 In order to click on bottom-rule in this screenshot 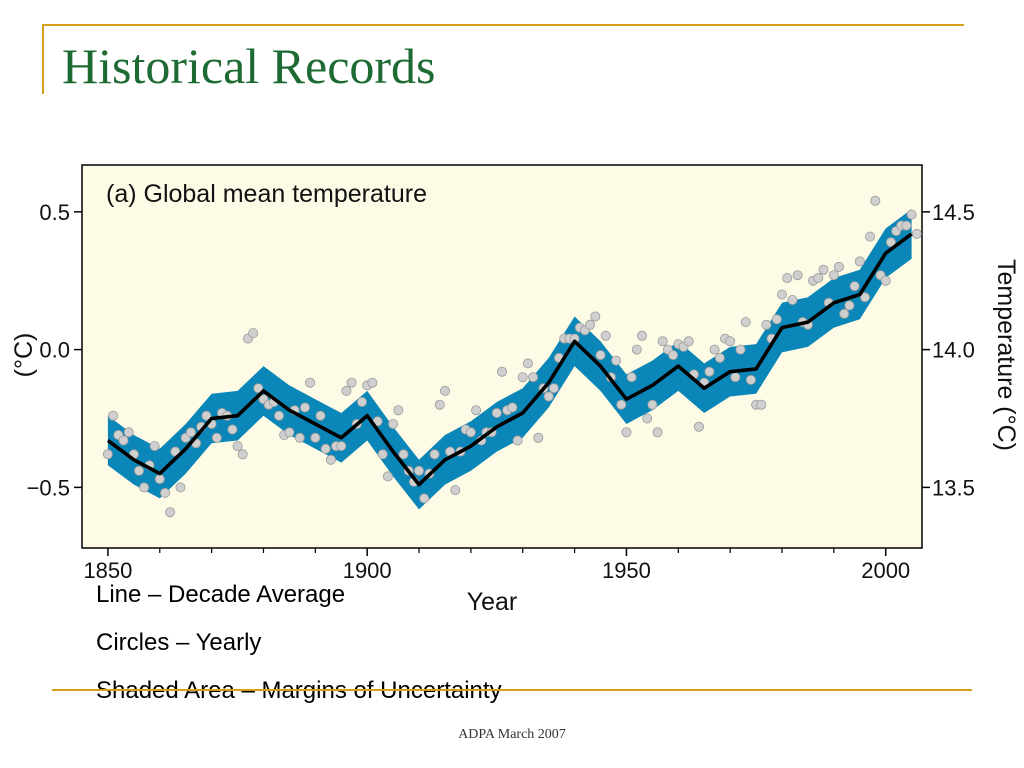, I will do `click(512, 690)`.